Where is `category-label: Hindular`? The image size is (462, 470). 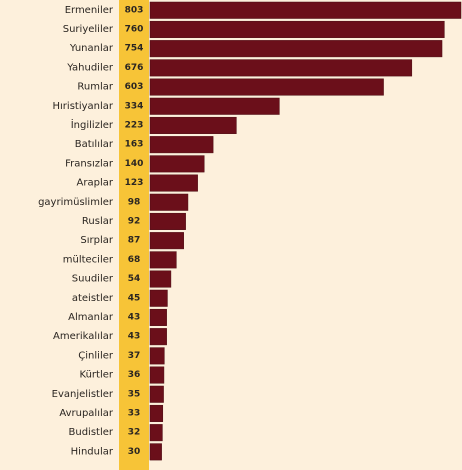 category-label: Hindular is located at coordinates (92, 451).